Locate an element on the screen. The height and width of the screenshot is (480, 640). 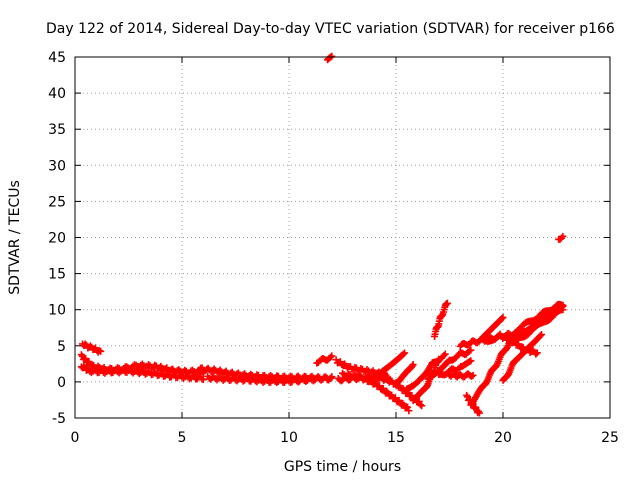
x-tick-label: 5 is located at coordinates (182, 438).